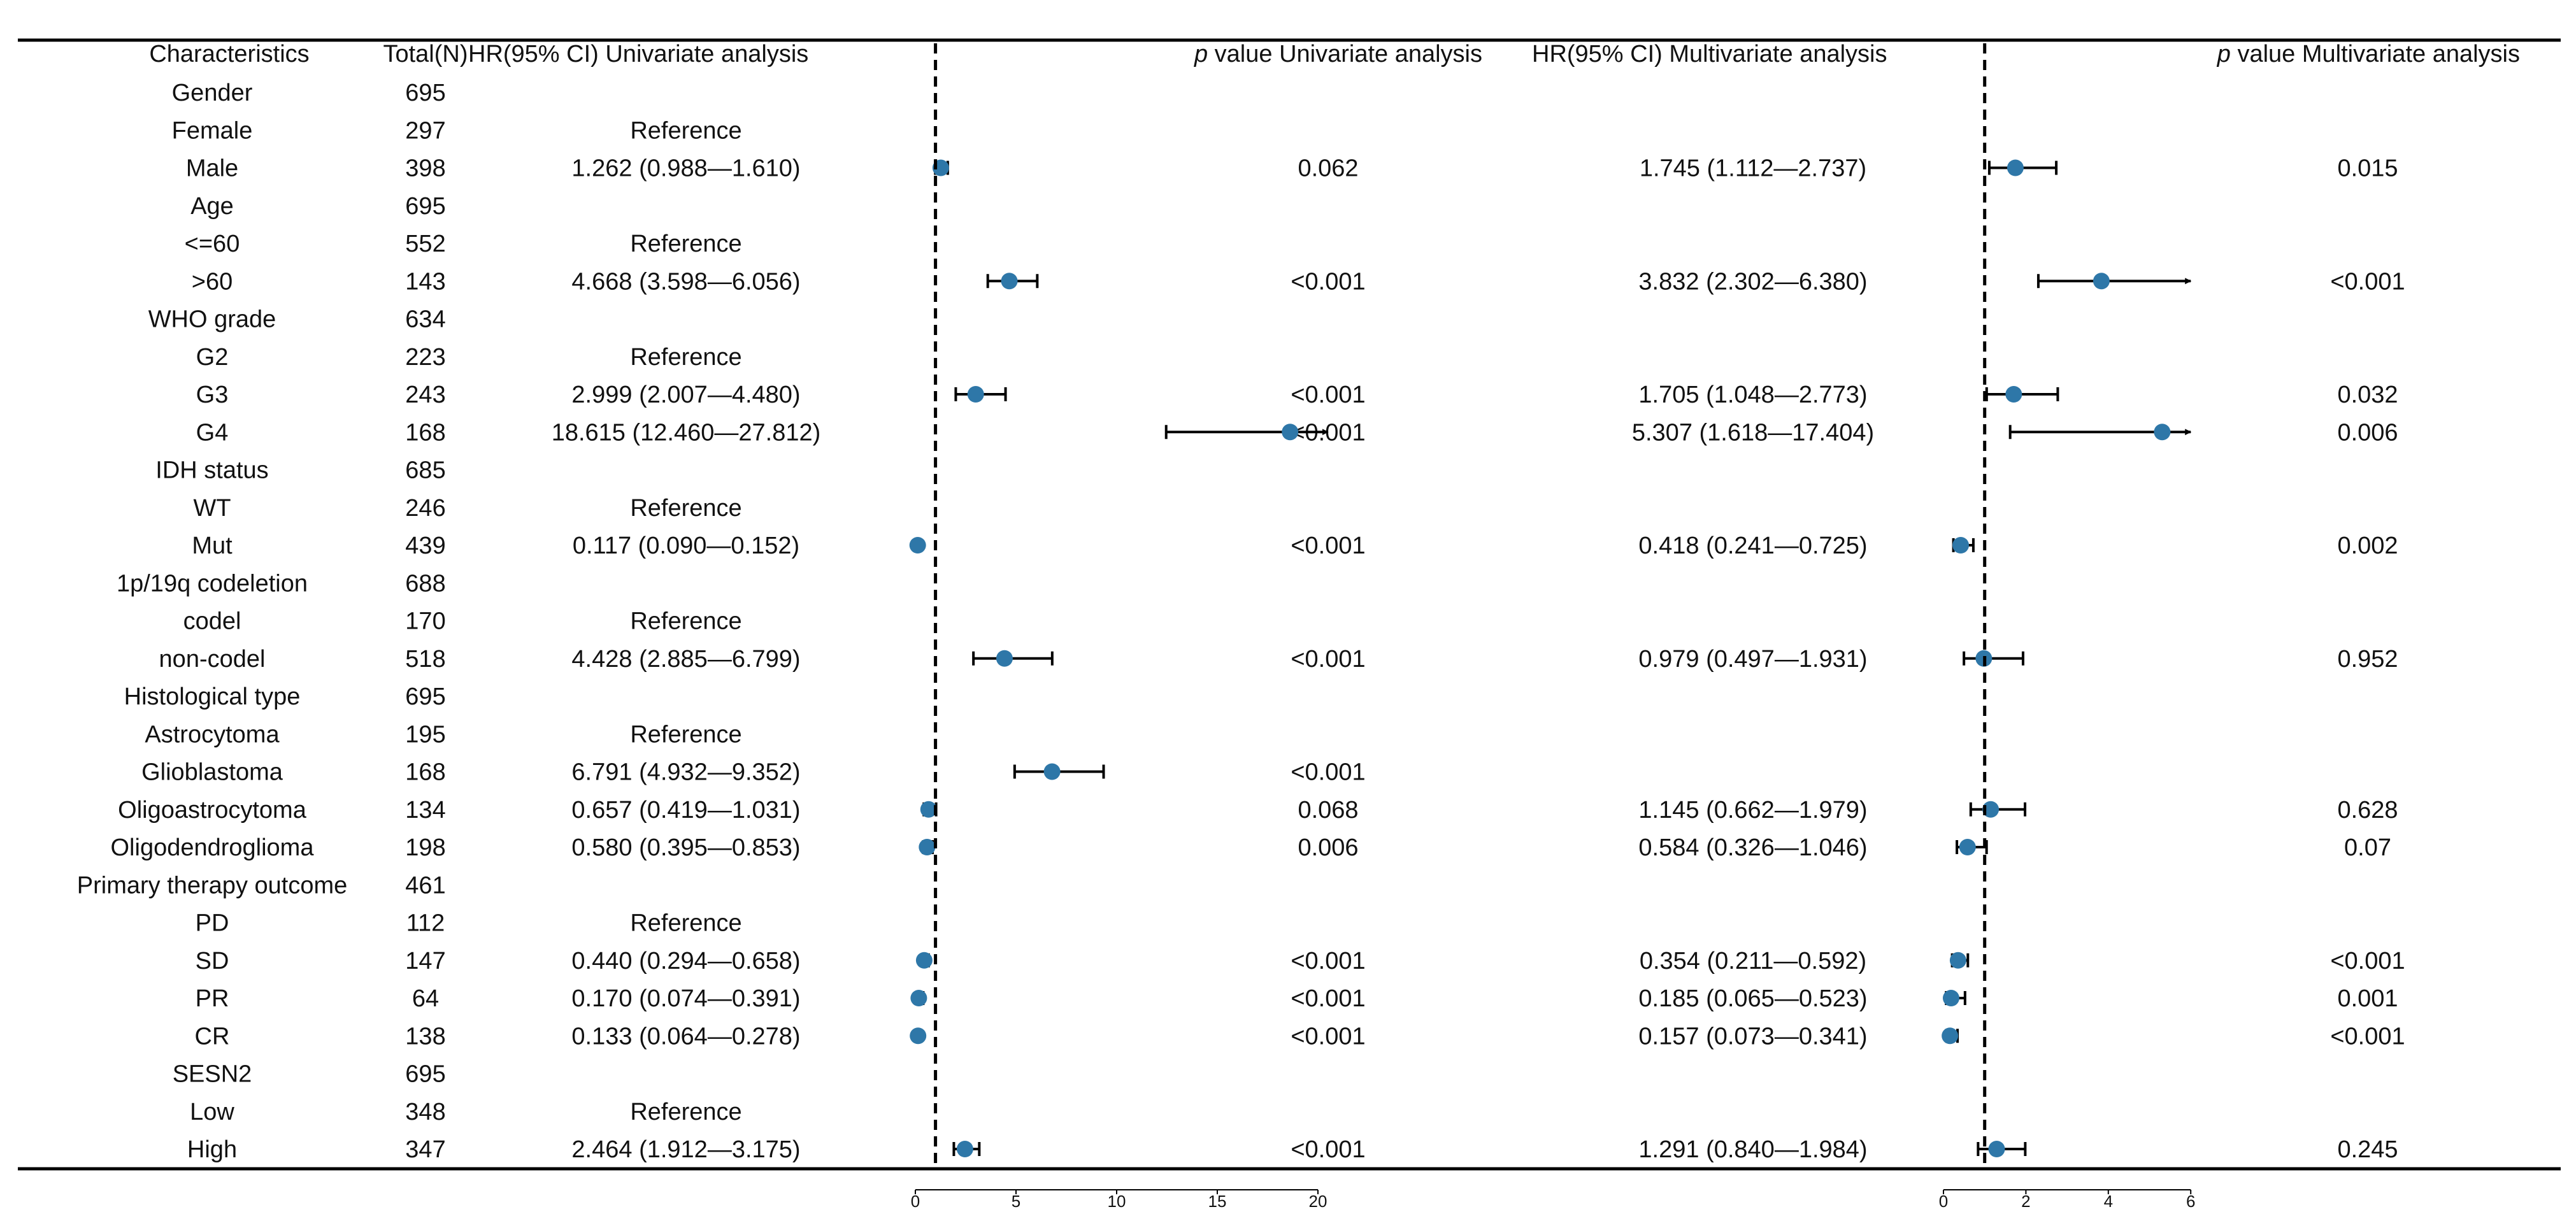 The width and height of the screenshot is (2576, 1221). I want to click on header-p-univariate-rest: value Univariate analysis, so click(1345, 54).